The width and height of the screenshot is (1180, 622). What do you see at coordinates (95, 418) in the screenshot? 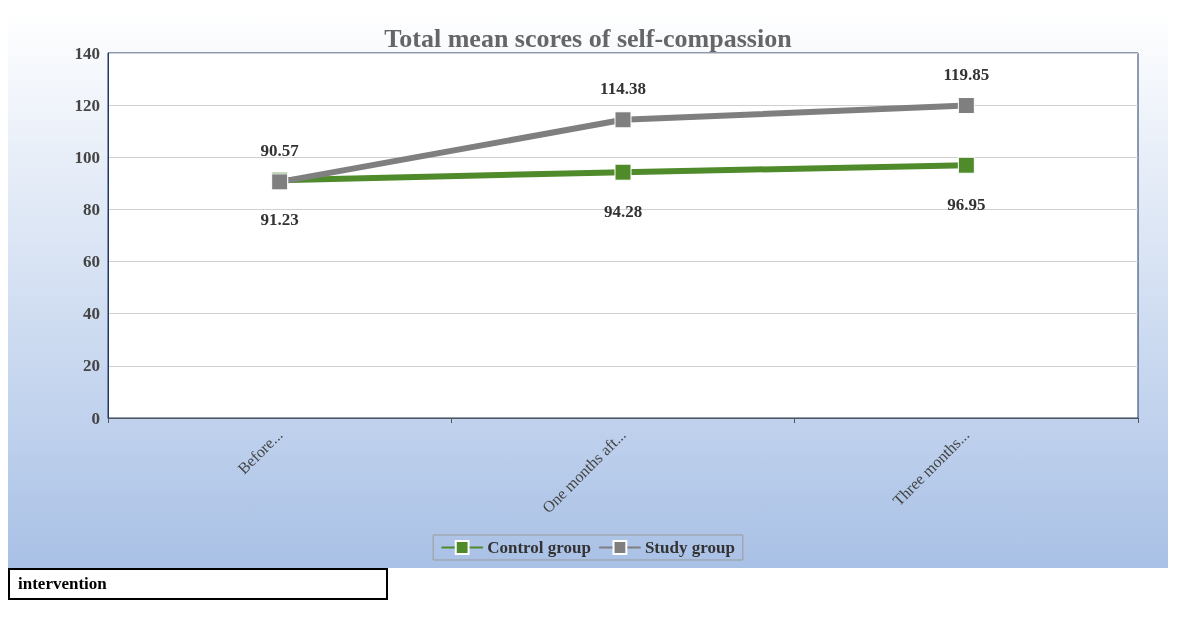
I see `y-tick-label: 0` at bounding box center [95, 418].